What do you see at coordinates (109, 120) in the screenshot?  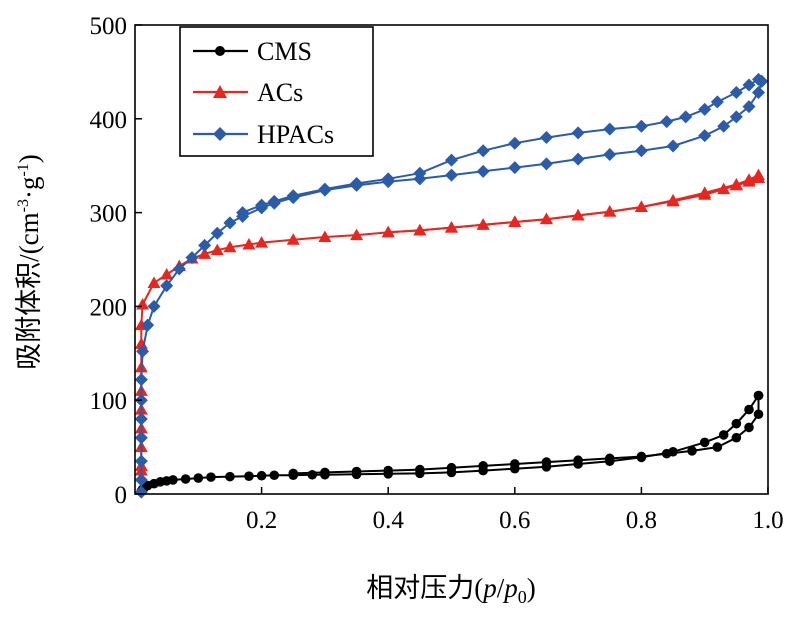 I see `y-tick-label: 400` at bounding box center [109, 120].